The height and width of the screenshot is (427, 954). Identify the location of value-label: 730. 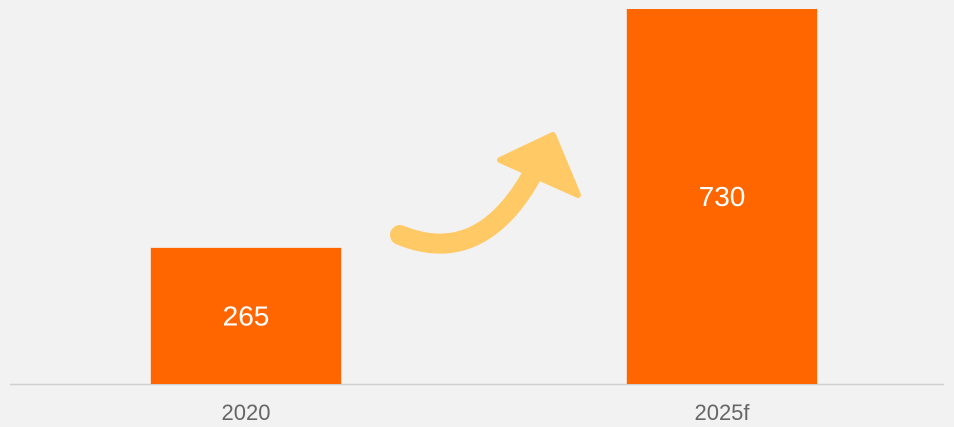
(722, 196).